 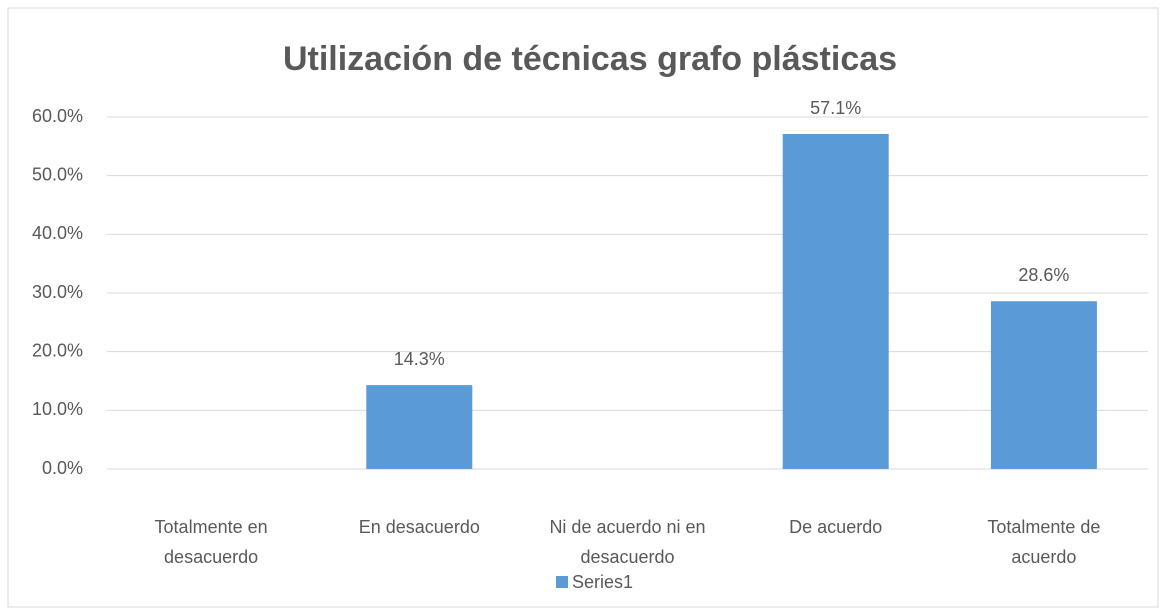 What do you see at coordinates (562, 582) in the screenshot?
I see `legend-swatch` at bounding box center [562, 582].